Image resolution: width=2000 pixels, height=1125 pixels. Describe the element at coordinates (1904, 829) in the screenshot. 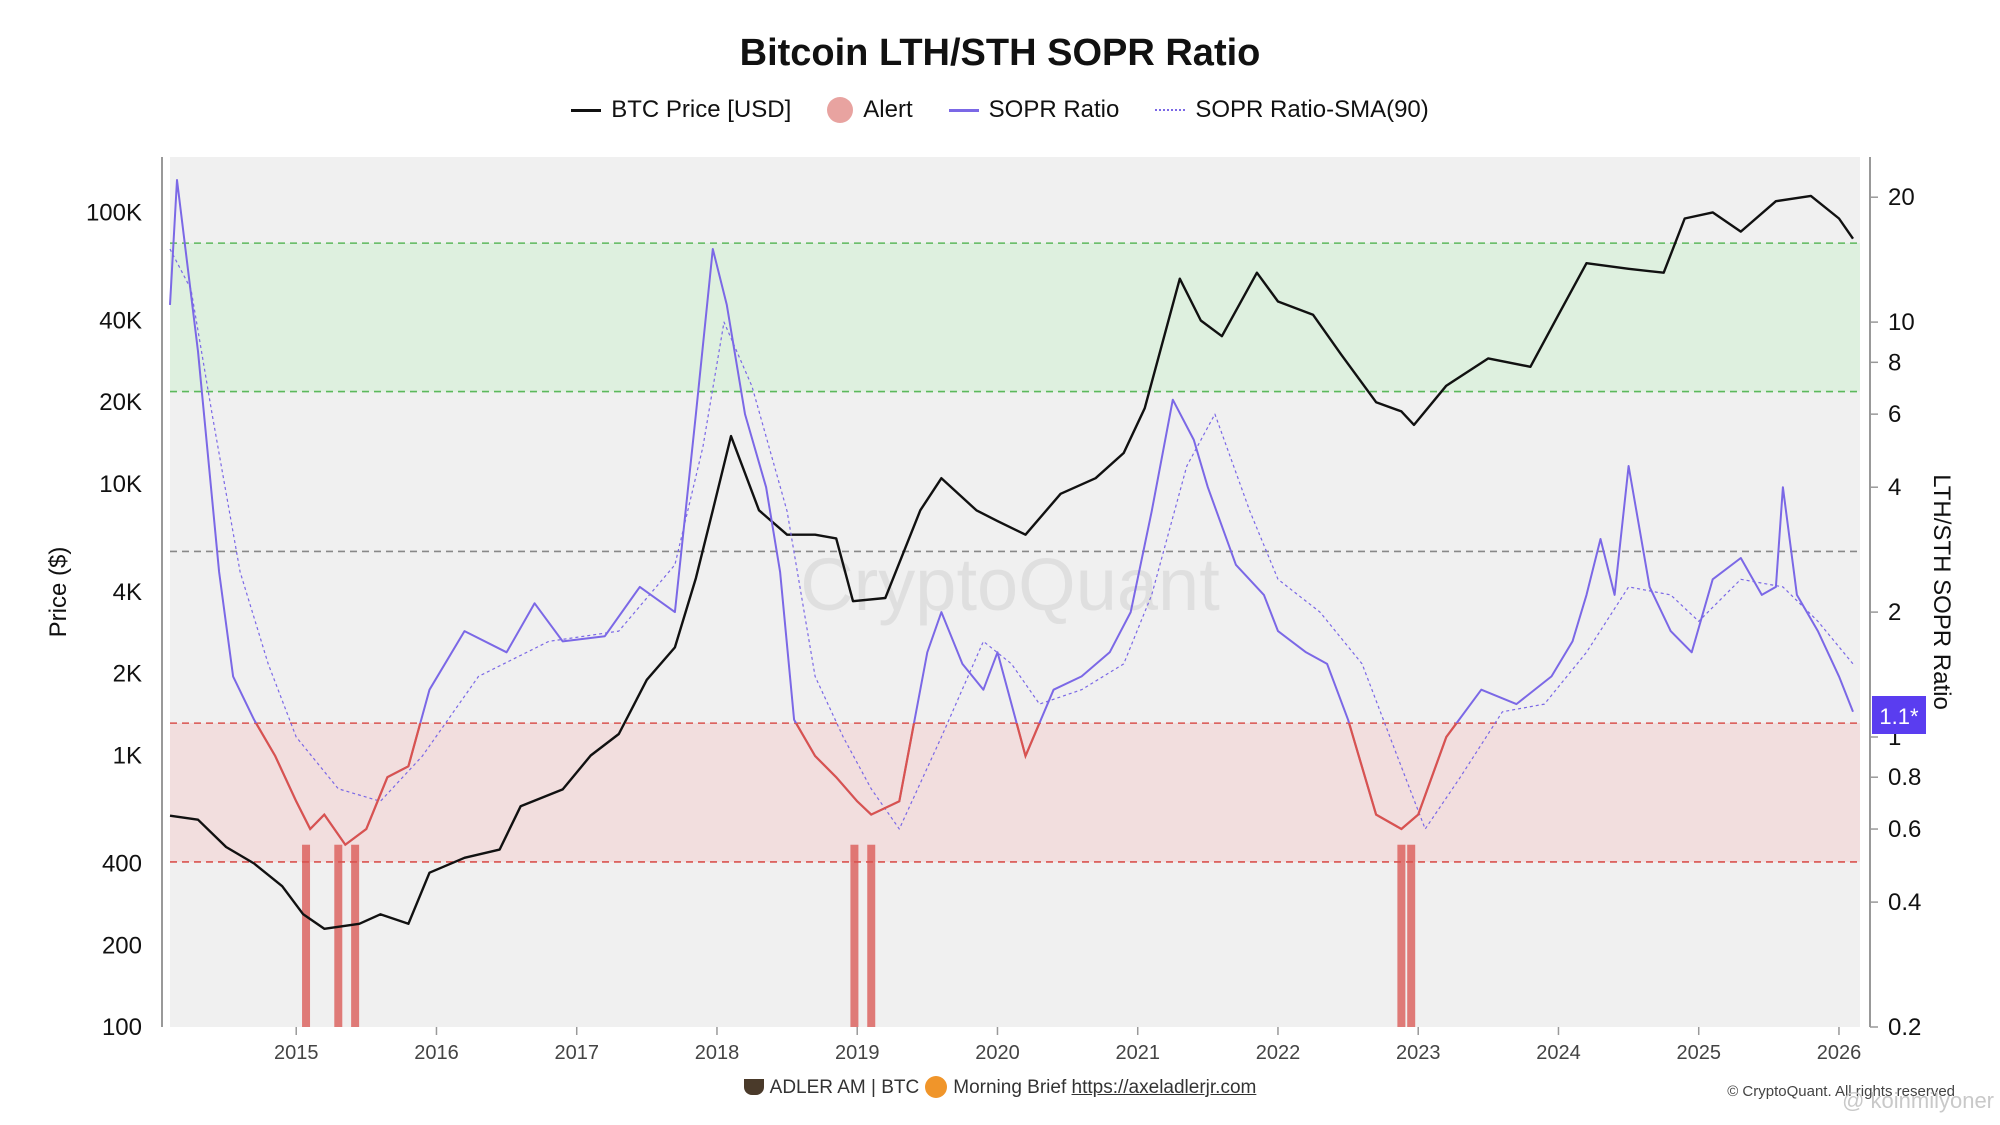

I see `y2-tick-label: 0.6` at that location.